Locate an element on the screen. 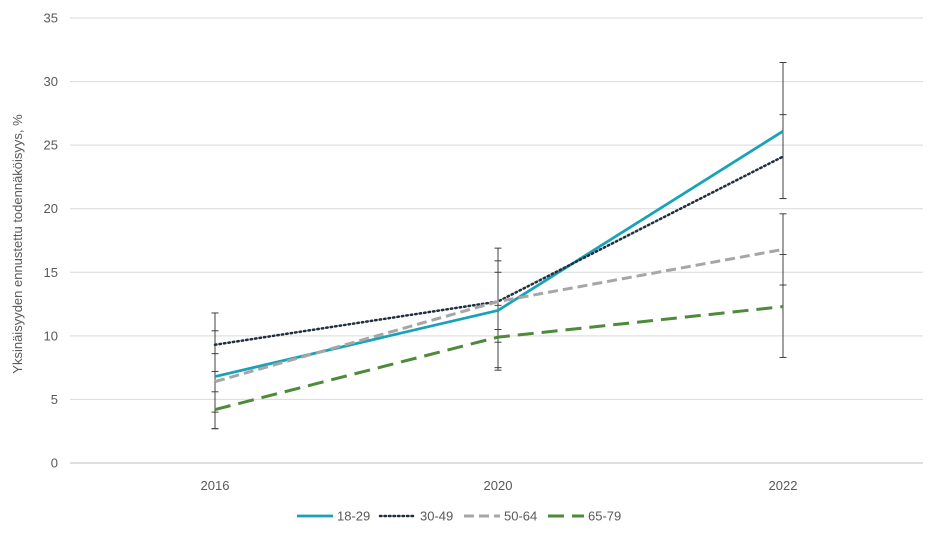 The width and height of the screenshot is (939, 543). legend-label: 30-49 is located at coordinates (436, 516).